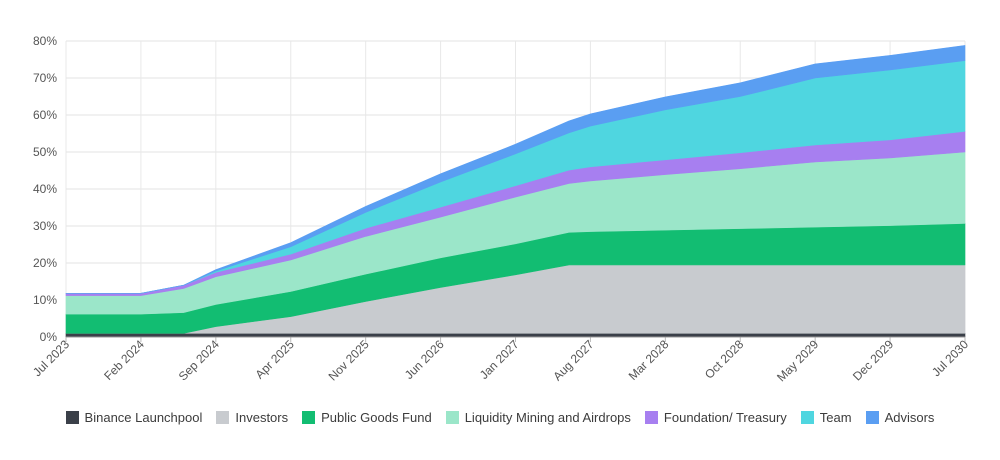 The height and width of the screenshot is (460, 1000). I want to click on x-tick-label: Aug 2027, so click(573, 360).